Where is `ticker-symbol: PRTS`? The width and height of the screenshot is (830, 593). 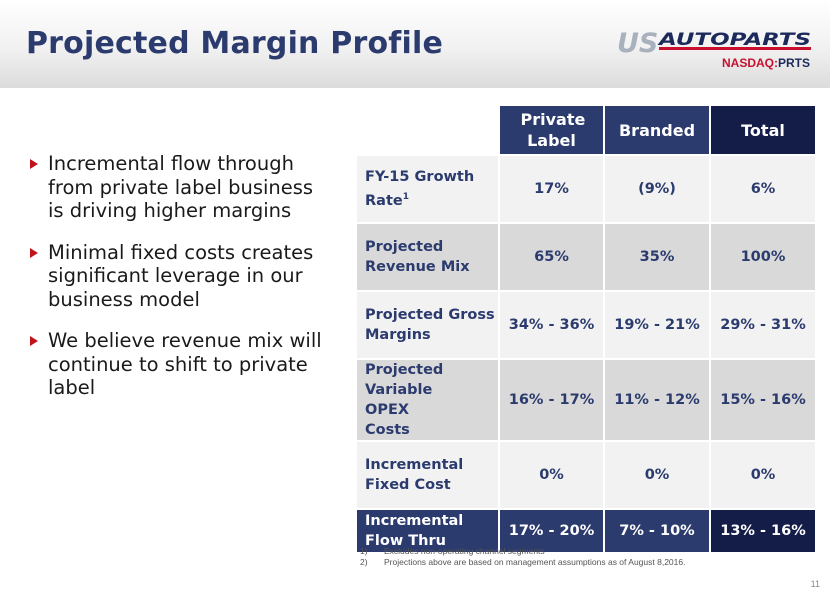 ticker-symbol: PRTS is located at coordinates (793, 63).